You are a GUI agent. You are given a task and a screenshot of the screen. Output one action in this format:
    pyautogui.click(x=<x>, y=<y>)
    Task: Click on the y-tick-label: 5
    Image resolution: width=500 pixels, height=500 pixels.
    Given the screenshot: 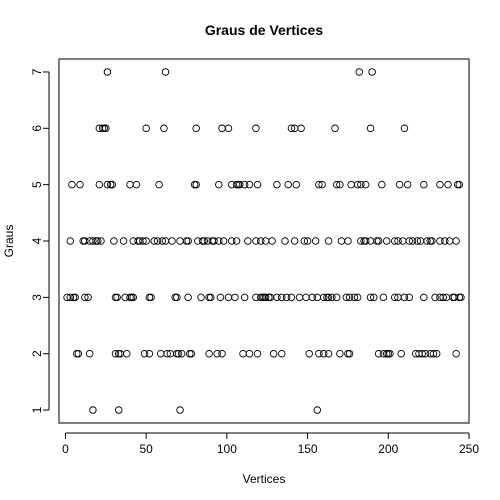 What is the action you would take?
    pyautogui.click(x=37, y=184)
    